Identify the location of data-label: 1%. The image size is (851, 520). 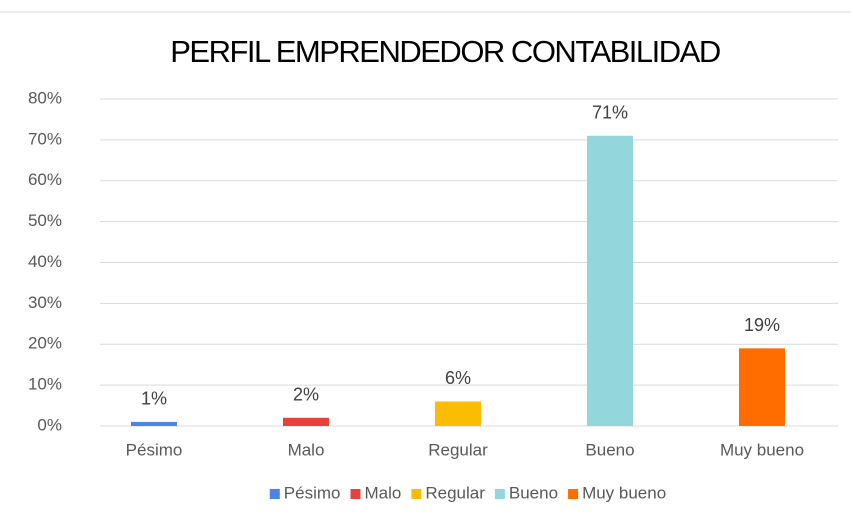
(154, 399).